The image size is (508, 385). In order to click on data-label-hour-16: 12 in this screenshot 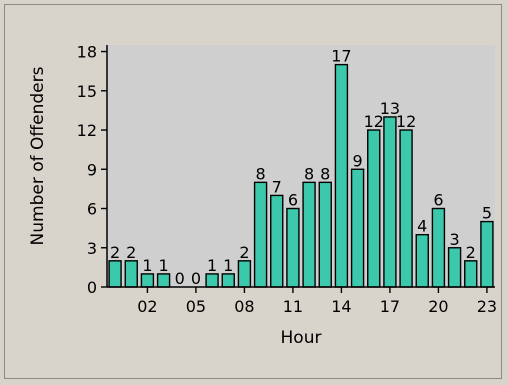, I will do `click(374, 121)`.